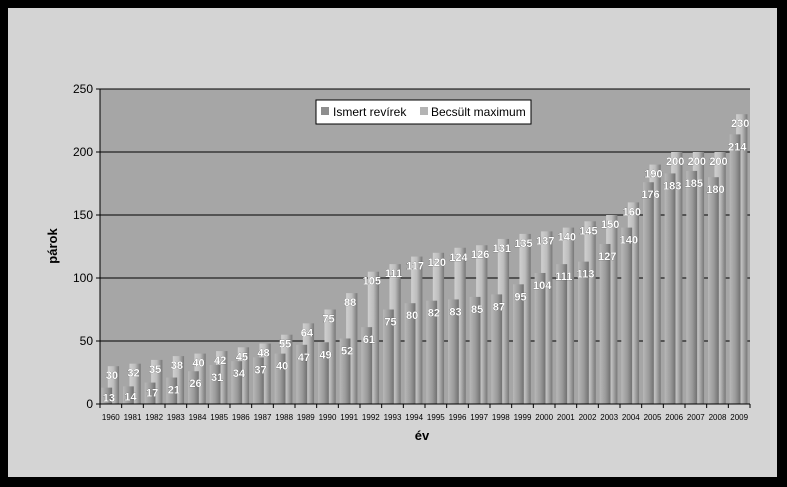 This screenshot has width=787, height=487. I want to click on y-tick-label: 50, so click(87, 341).